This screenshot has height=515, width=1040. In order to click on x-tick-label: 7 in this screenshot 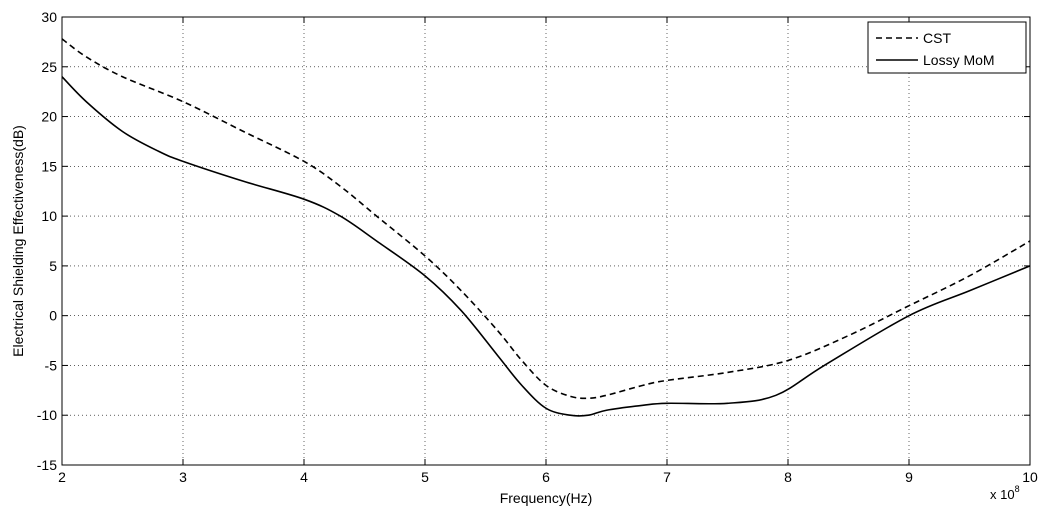, I will do `click(667, 477)`.